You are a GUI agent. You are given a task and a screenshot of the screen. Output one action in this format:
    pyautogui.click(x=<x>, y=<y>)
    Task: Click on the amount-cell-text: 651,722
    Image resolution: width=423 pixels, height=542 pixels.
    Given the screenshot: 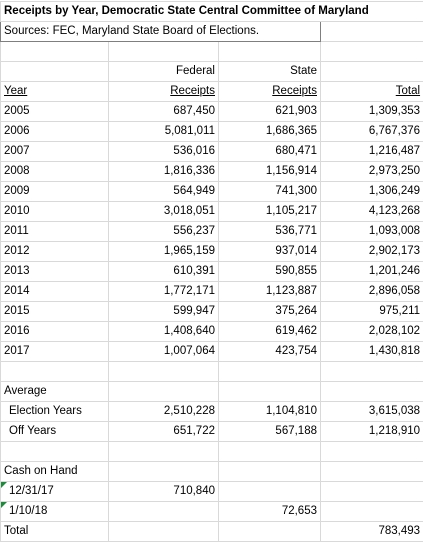 What is the action you would take?
    pyautogui.click(x=194, y=431)
    